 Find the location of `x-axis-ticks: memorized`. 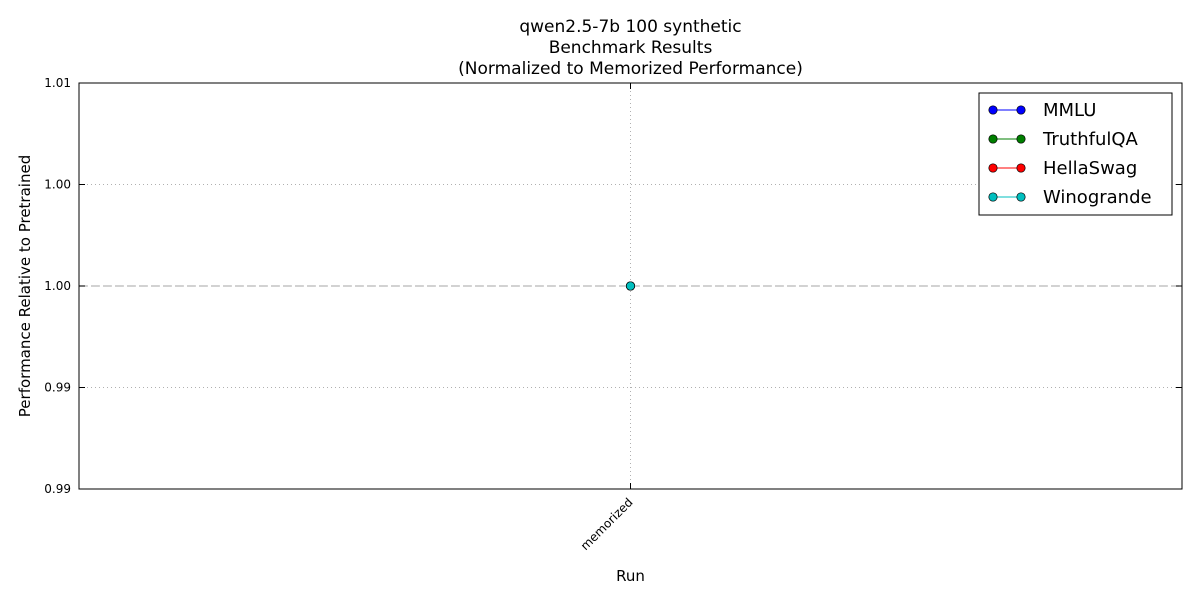

x-axis-ticks: memorized is located at coordinates (607, 318).